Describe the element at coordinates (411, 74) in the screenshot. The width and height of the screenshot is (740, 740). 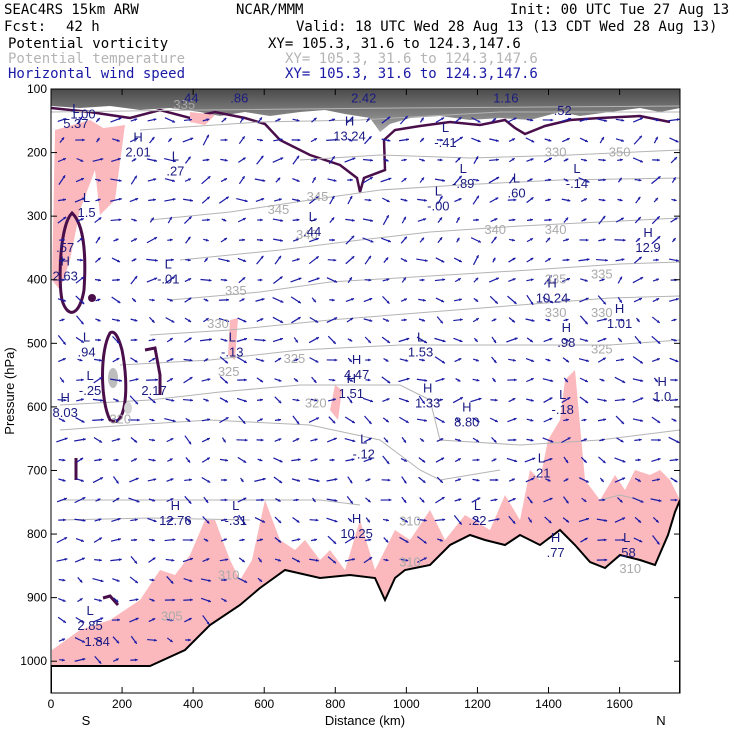
I see `legend-wind-xy: XY= 105.3, 31.6 to 124.3,147.6` at that location.